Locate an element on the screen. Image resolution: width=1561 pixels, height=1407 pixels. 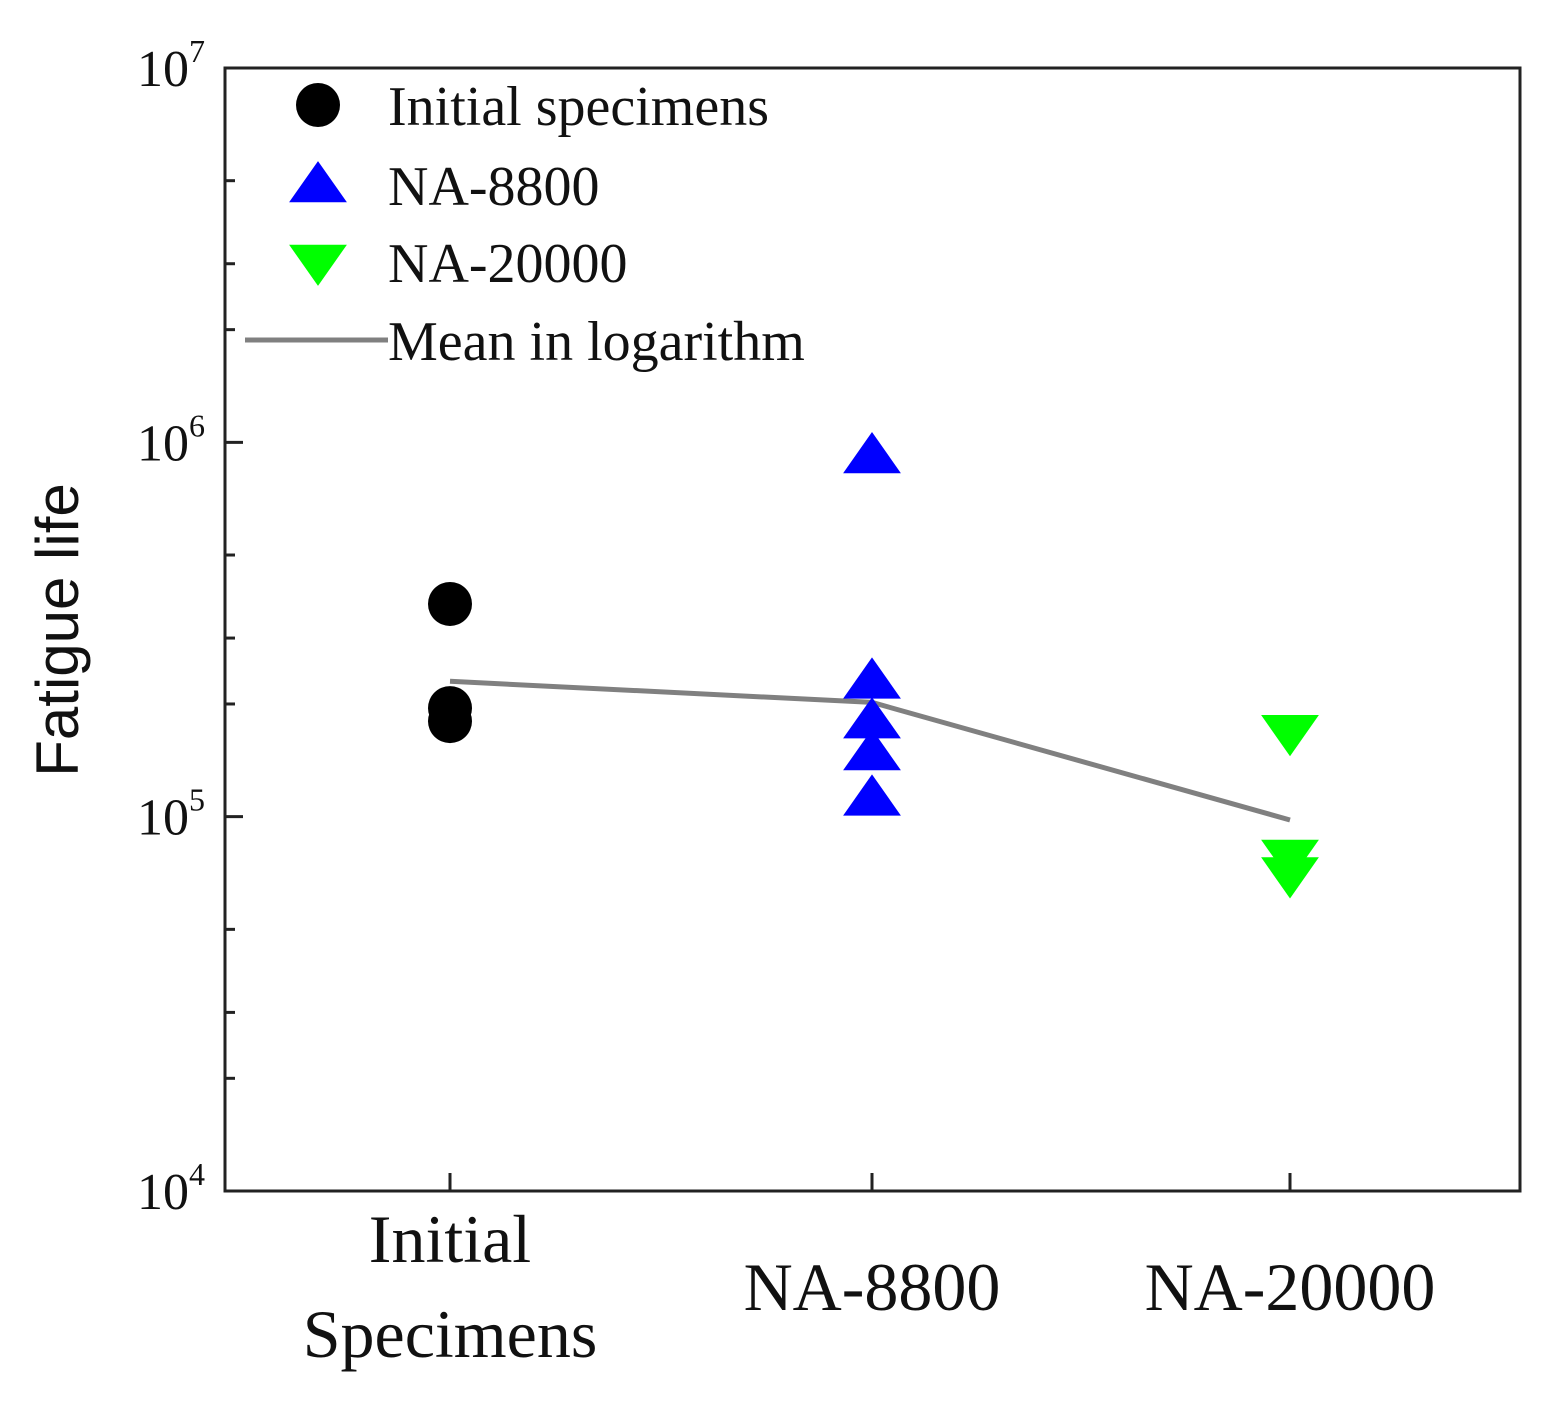
y-tick-label: 10⁶ is located at coordinates (171, 439).